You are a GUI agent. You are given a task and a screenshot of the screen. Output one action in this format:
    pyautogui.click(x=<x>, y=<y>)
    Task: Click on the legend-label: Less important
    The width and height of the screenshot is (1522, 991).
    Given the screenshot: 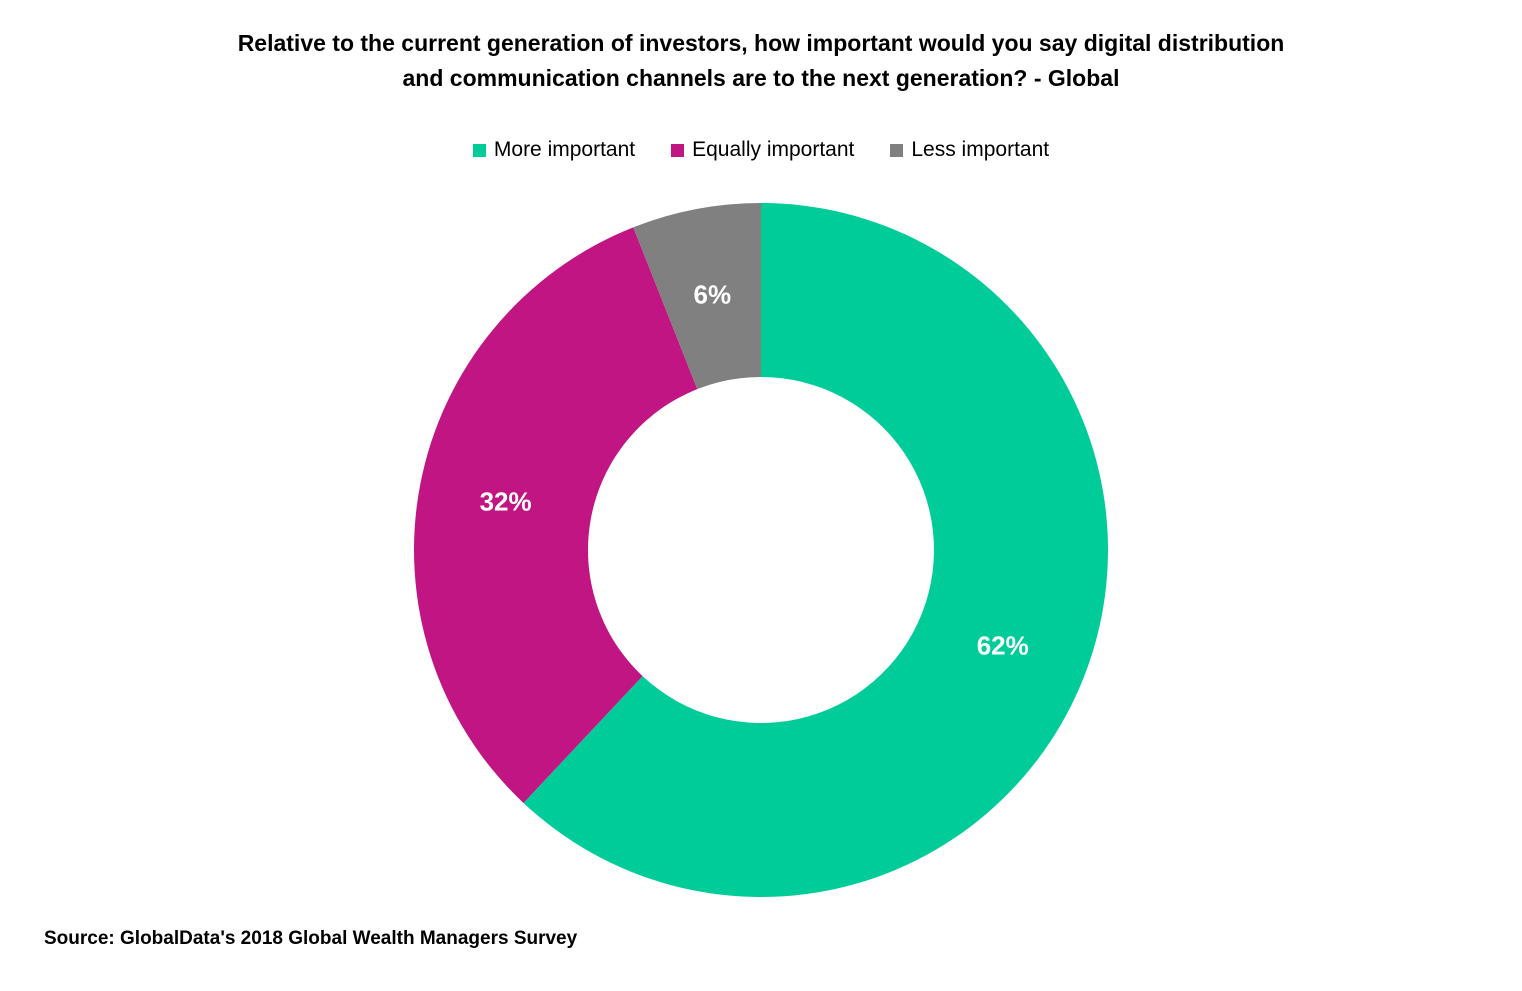 What is the action you would take?
    pyautogui.click(x=980, y=149)
    